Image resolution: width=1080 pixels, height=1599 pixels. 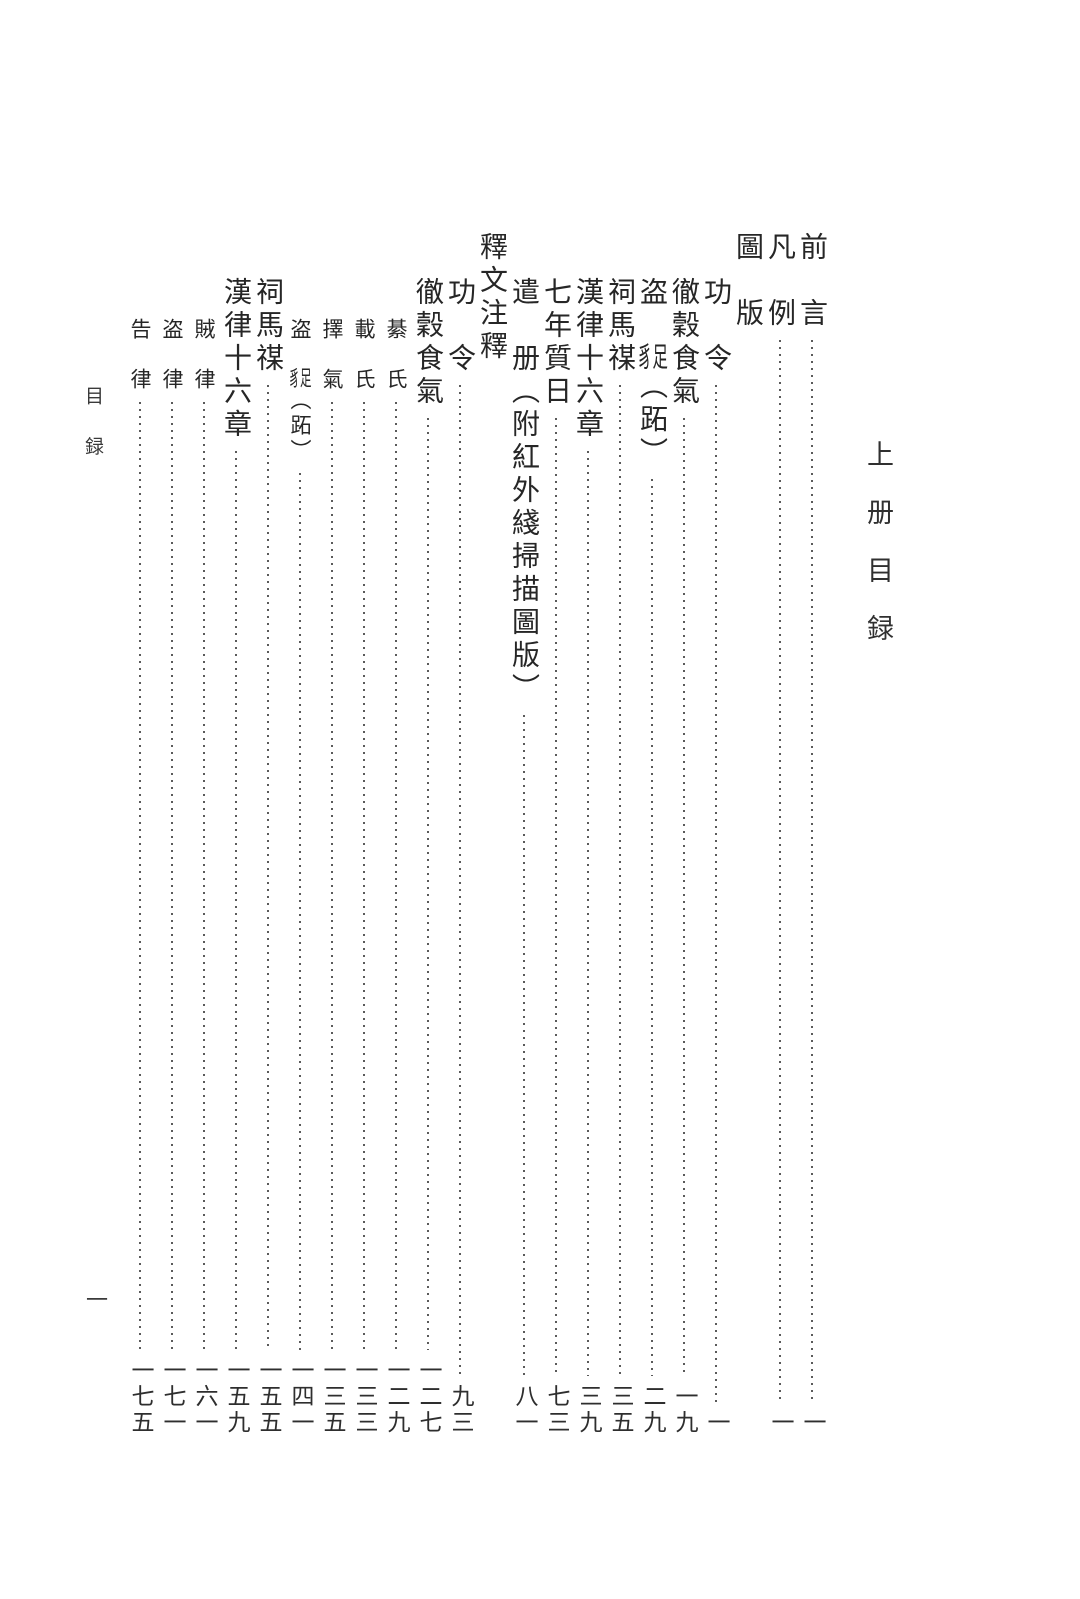 What do you see at coordinates (268, 1397) in the screenshot?
I see `toc-entry-page-number: 一五五` at bounding box center [268, 1397].